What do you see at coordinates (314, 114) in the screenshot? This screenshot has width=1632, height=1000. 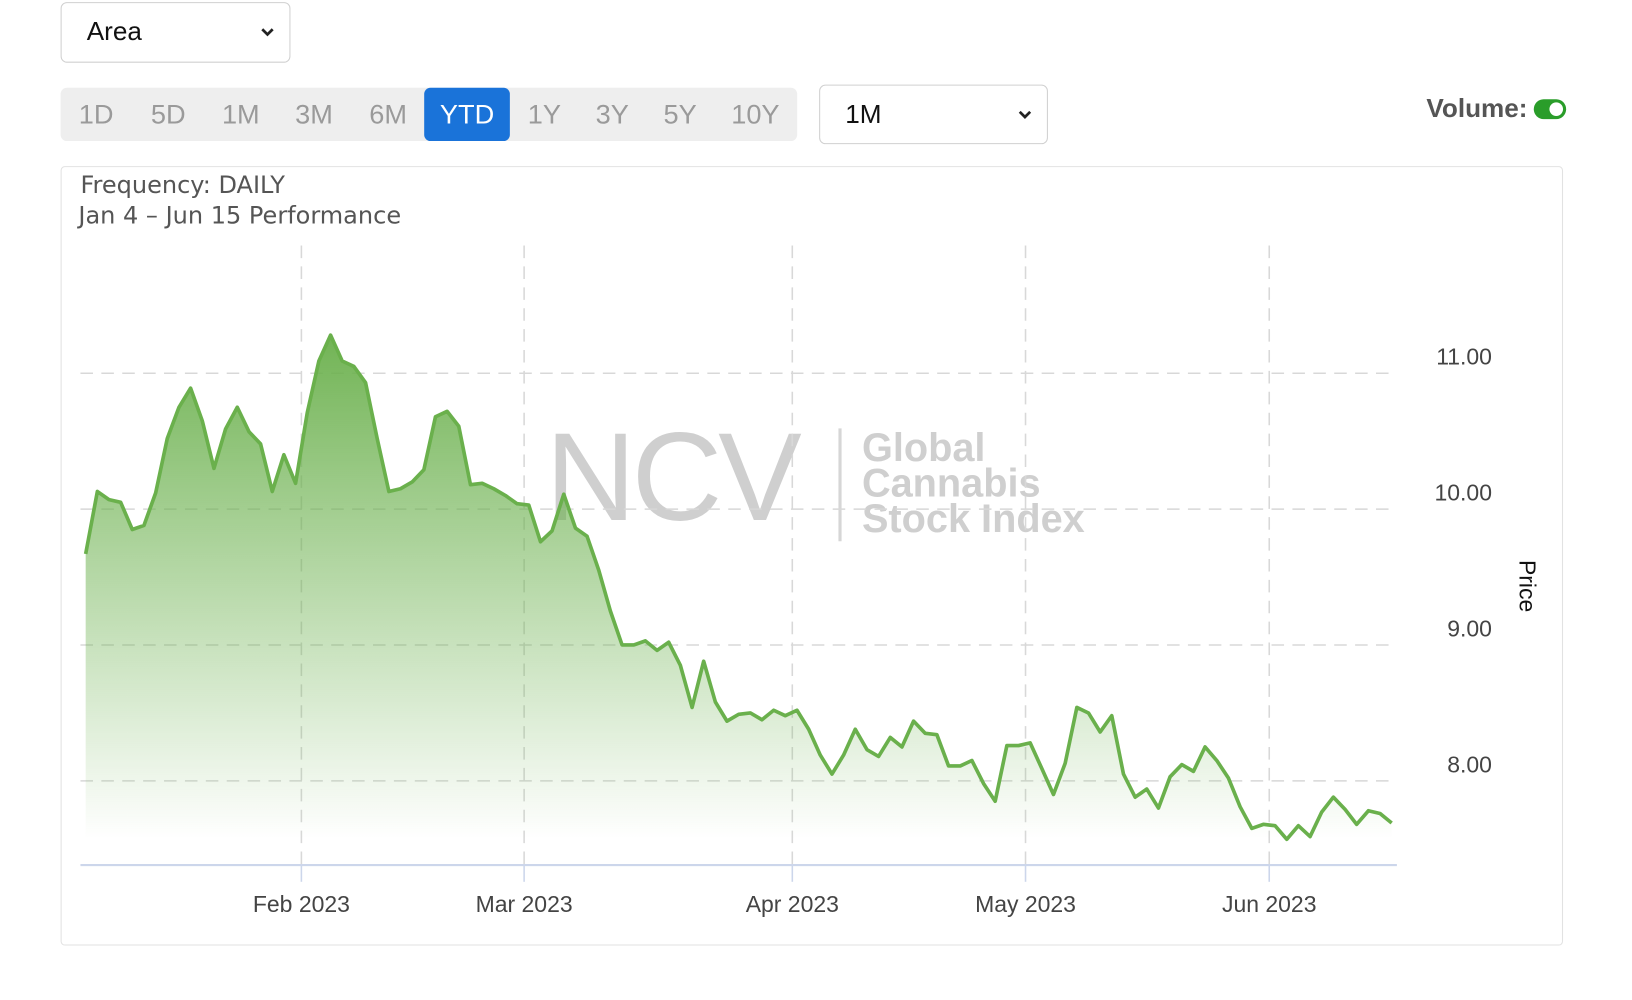 I see `range-button: 3M` at bounding box center [314, 114].